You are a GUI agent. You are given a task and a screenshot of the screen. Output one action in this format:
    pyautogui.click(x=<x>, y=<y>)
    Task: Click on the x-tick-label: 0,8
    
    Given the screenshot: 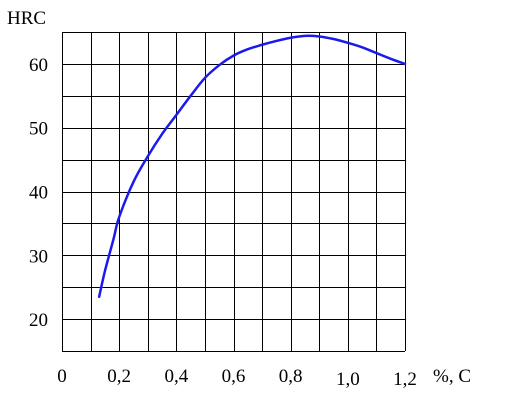 What is the action you would take?
    pyautogui.click(x=291, y=376)
    